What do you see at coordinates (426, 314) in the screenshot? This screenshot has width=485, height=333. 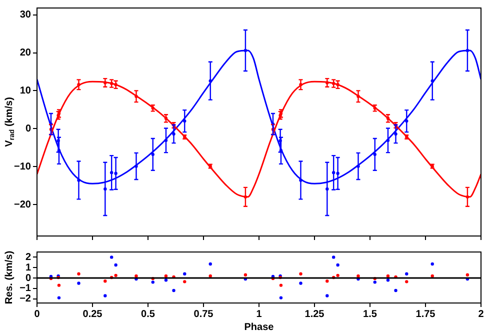 I see `x-tick-label: 1.75` at bounding box center [426, 314].